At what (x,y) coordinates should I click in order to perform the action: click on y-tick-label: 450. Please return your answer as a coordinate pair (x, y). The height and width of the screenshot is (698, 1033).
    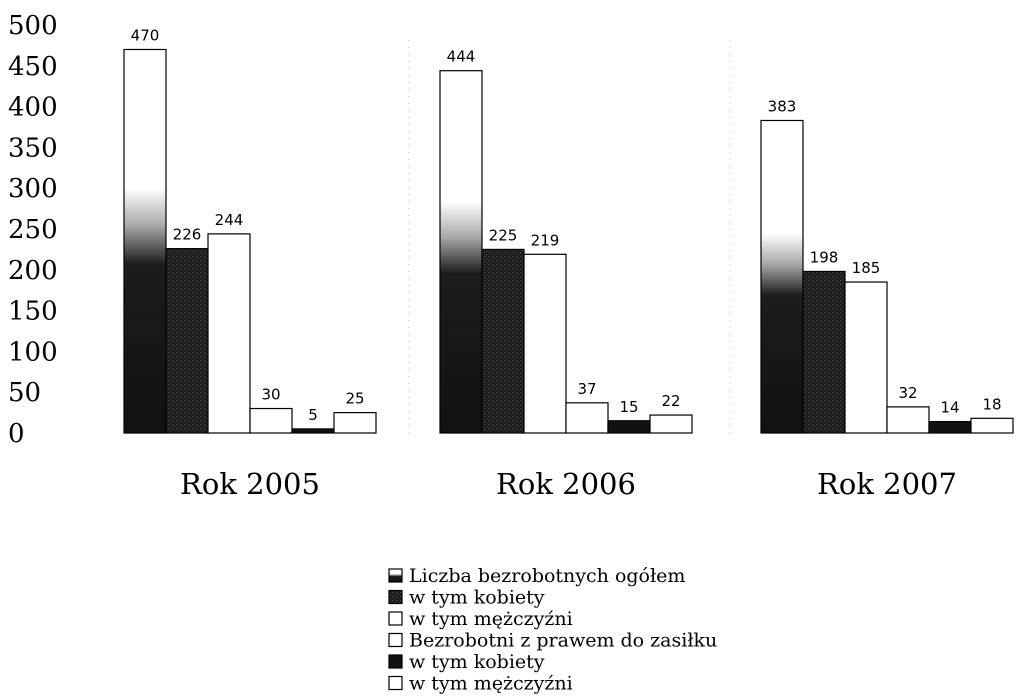
    Looking at the image, I should click on (33, 67).